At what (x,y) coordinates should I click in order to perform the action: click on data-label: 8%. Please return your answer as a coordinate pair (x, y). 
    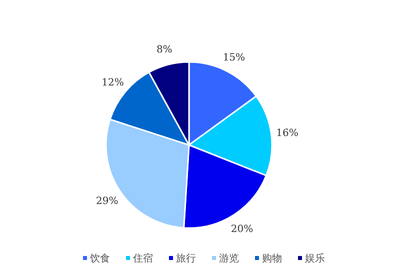
    Looking at the image, I should click on (164, 50).